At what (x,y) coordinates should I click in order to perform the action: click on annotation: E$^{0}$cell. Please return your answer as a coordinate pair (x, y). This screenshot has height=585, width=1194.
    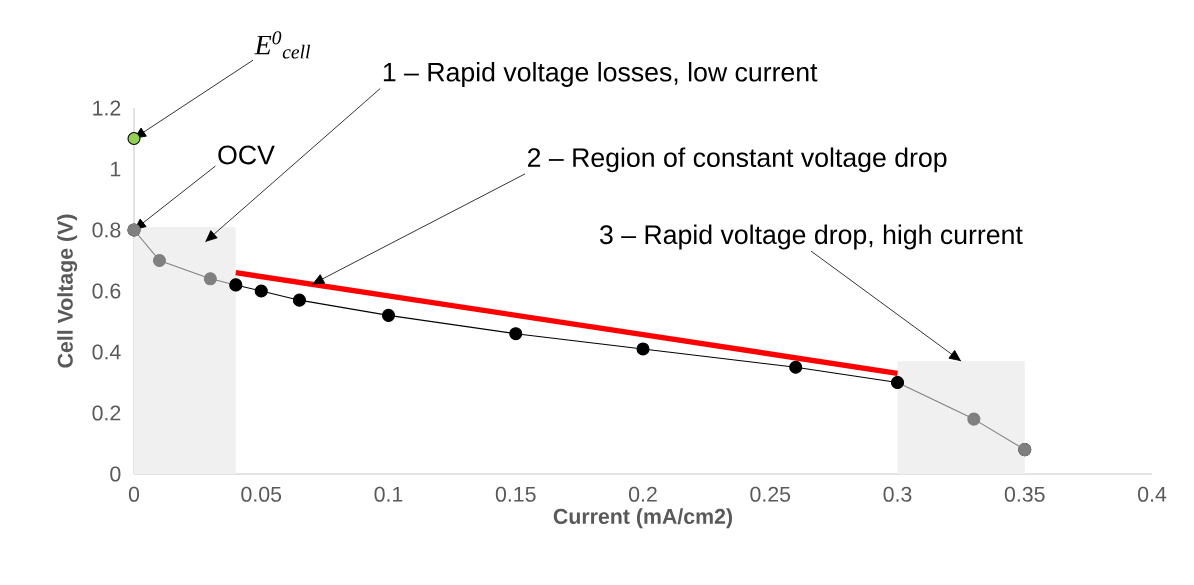
    Looking at the image, I should click on (282, 45).